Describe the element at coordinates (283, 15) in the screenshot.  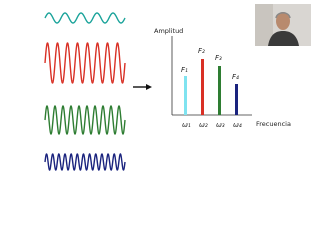
I see `person-hair` at that location.